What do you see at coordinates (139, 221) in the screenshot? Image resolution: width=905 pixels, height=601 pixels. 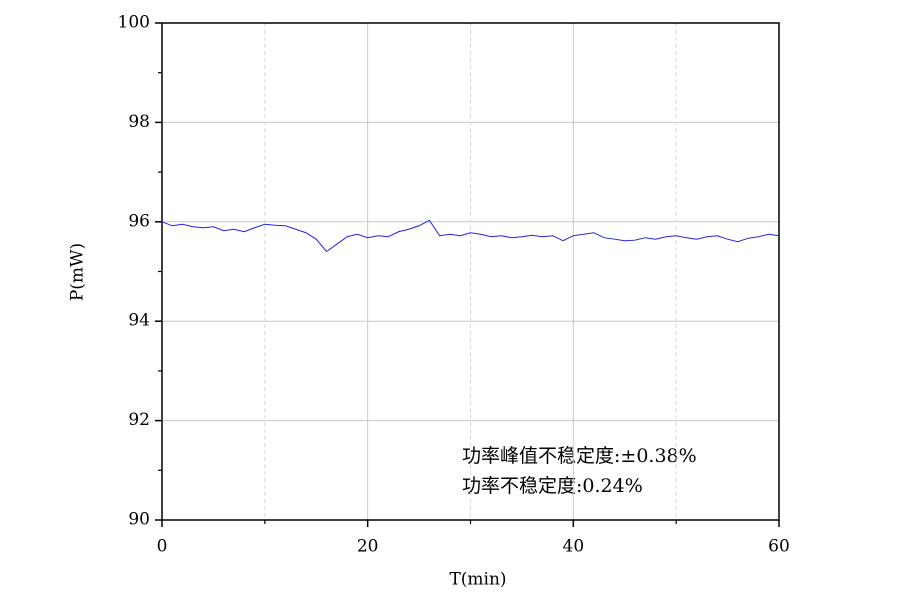 I see `y-tick-label: 96` at bounding box center [139, 221].